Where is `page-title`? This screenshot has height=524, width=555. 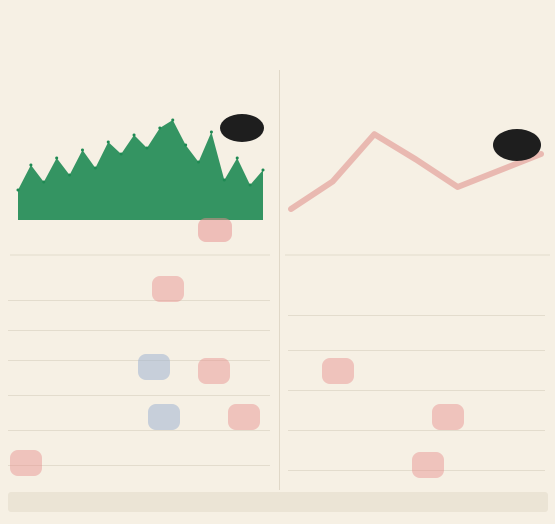 page-title is located at coordinates (90, 25).